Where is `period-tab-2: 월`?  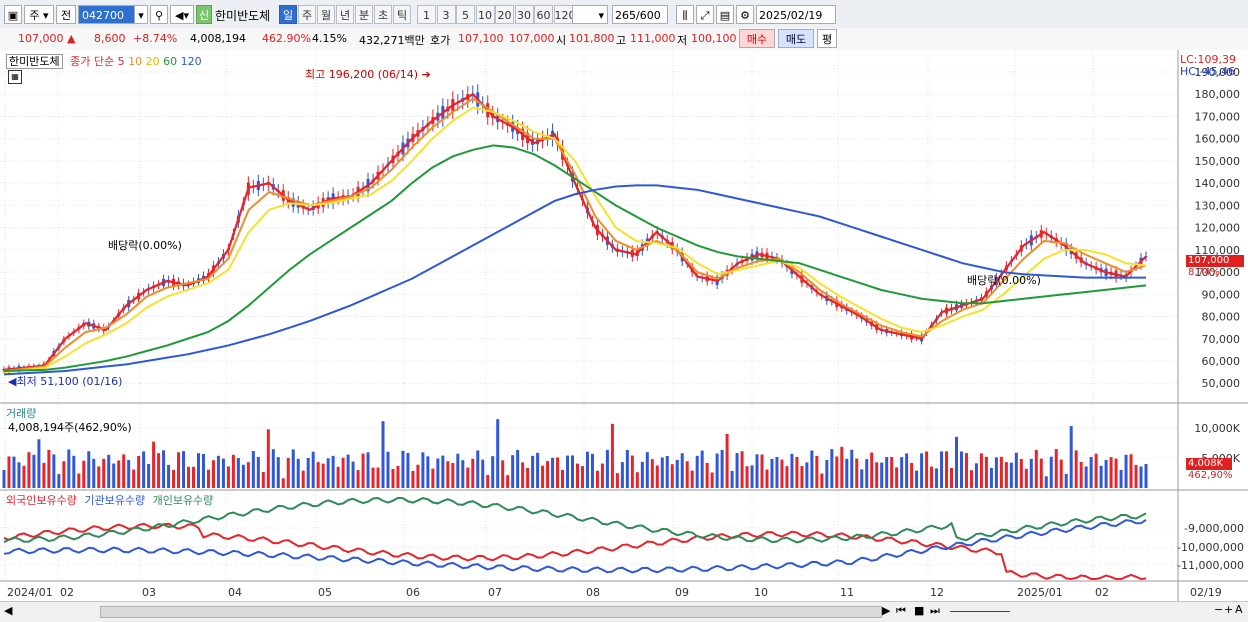
period-tab-2: 월 is located at coordinates (326, 14).